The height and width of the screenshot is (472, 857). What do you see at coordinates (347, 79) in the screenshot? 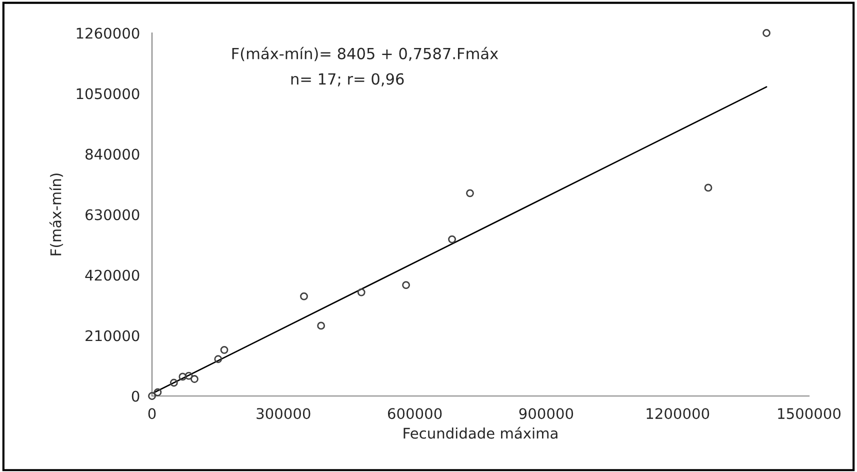
I see `annotation: n= 17; r= 0,96` at bounding box center [347, 79].